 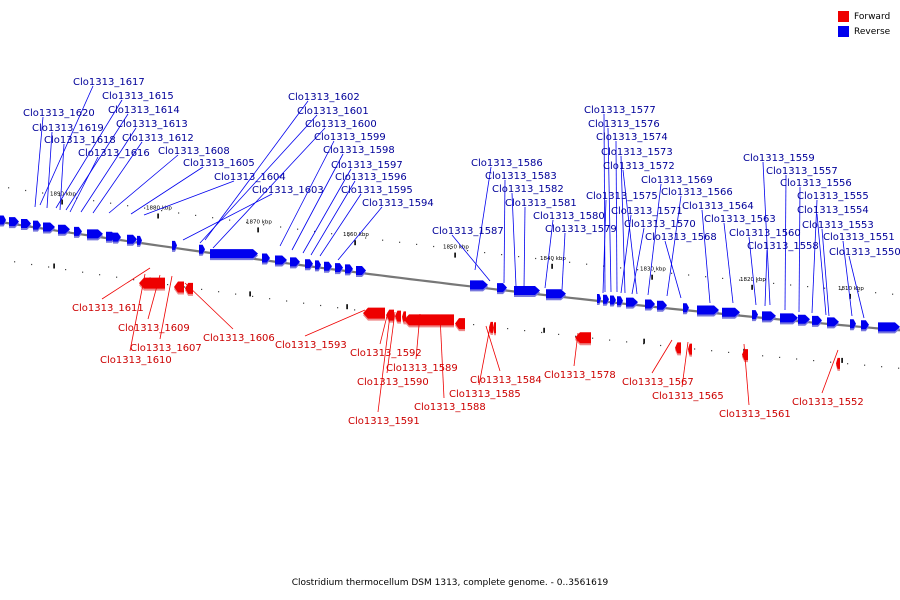 I want to click on reverse-swatch-icon, so click(x=843, y=31).